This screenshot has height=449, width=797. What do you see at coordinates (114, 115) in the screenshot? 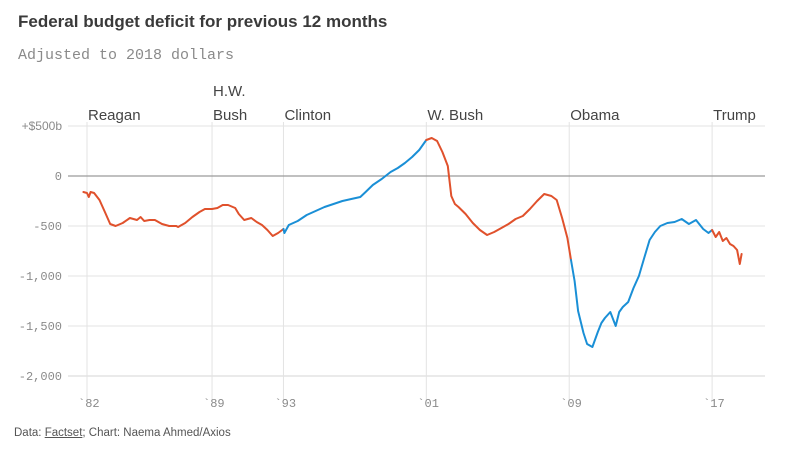
I see `president-label: Reagan` at bounding box center [114, 115].